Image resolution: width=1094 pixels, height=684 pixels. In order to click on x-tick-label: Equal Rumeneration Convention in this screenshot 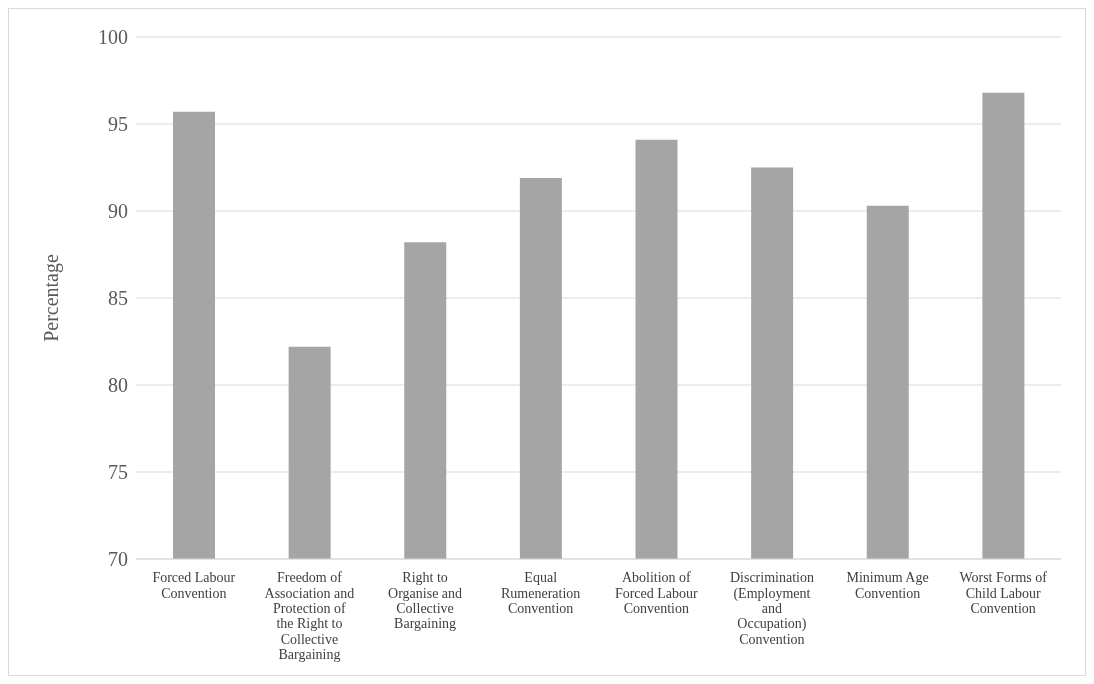, I will do `click(541, 593)`.